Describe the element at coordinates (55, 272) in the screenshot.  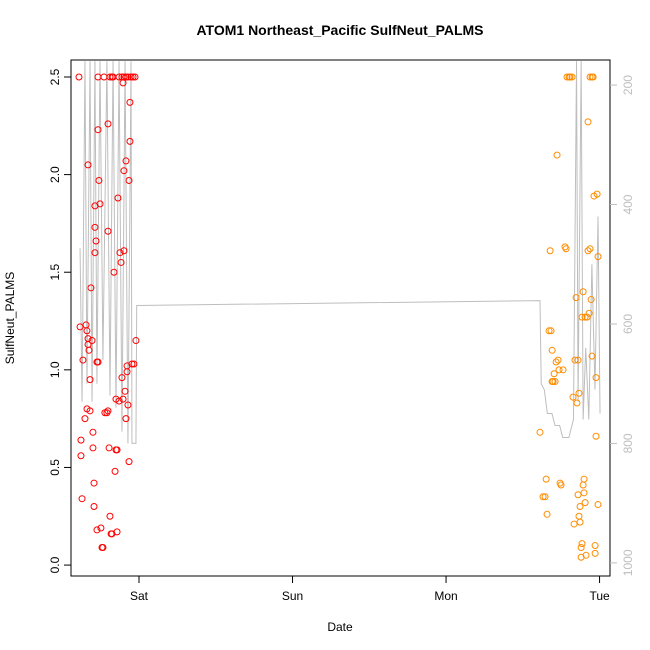
I see `y-tick-label: 1.5` at that location.